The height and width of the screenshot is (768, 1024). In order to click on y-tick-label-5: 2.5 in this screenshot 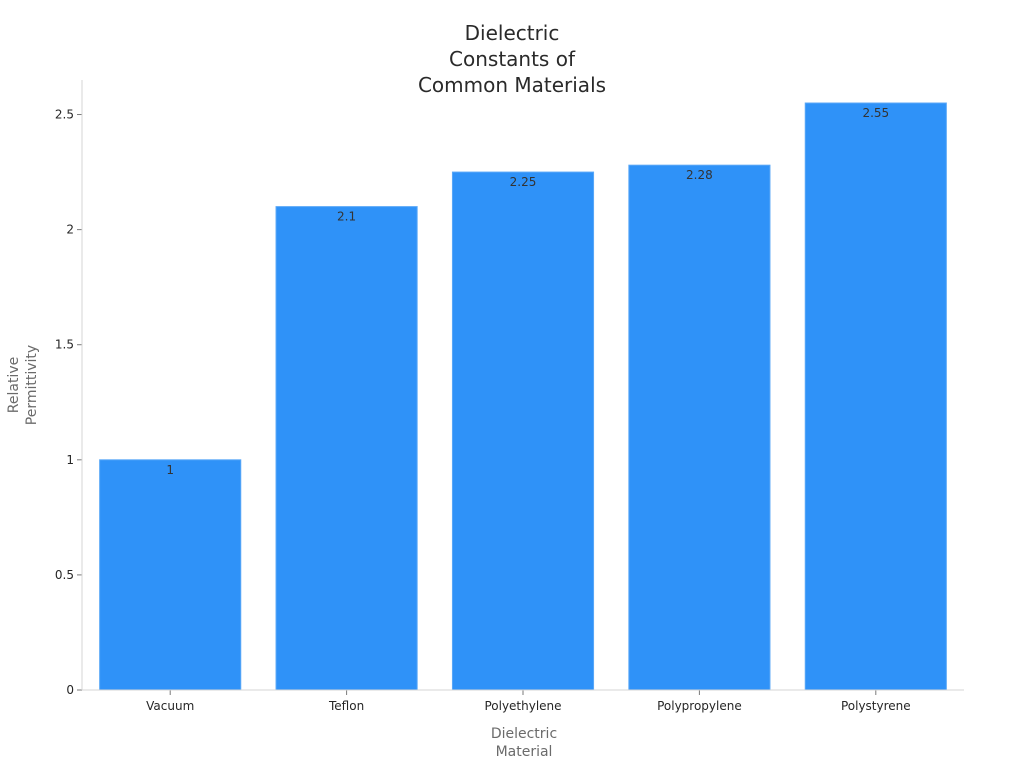, I will do `click(64, 115)`.